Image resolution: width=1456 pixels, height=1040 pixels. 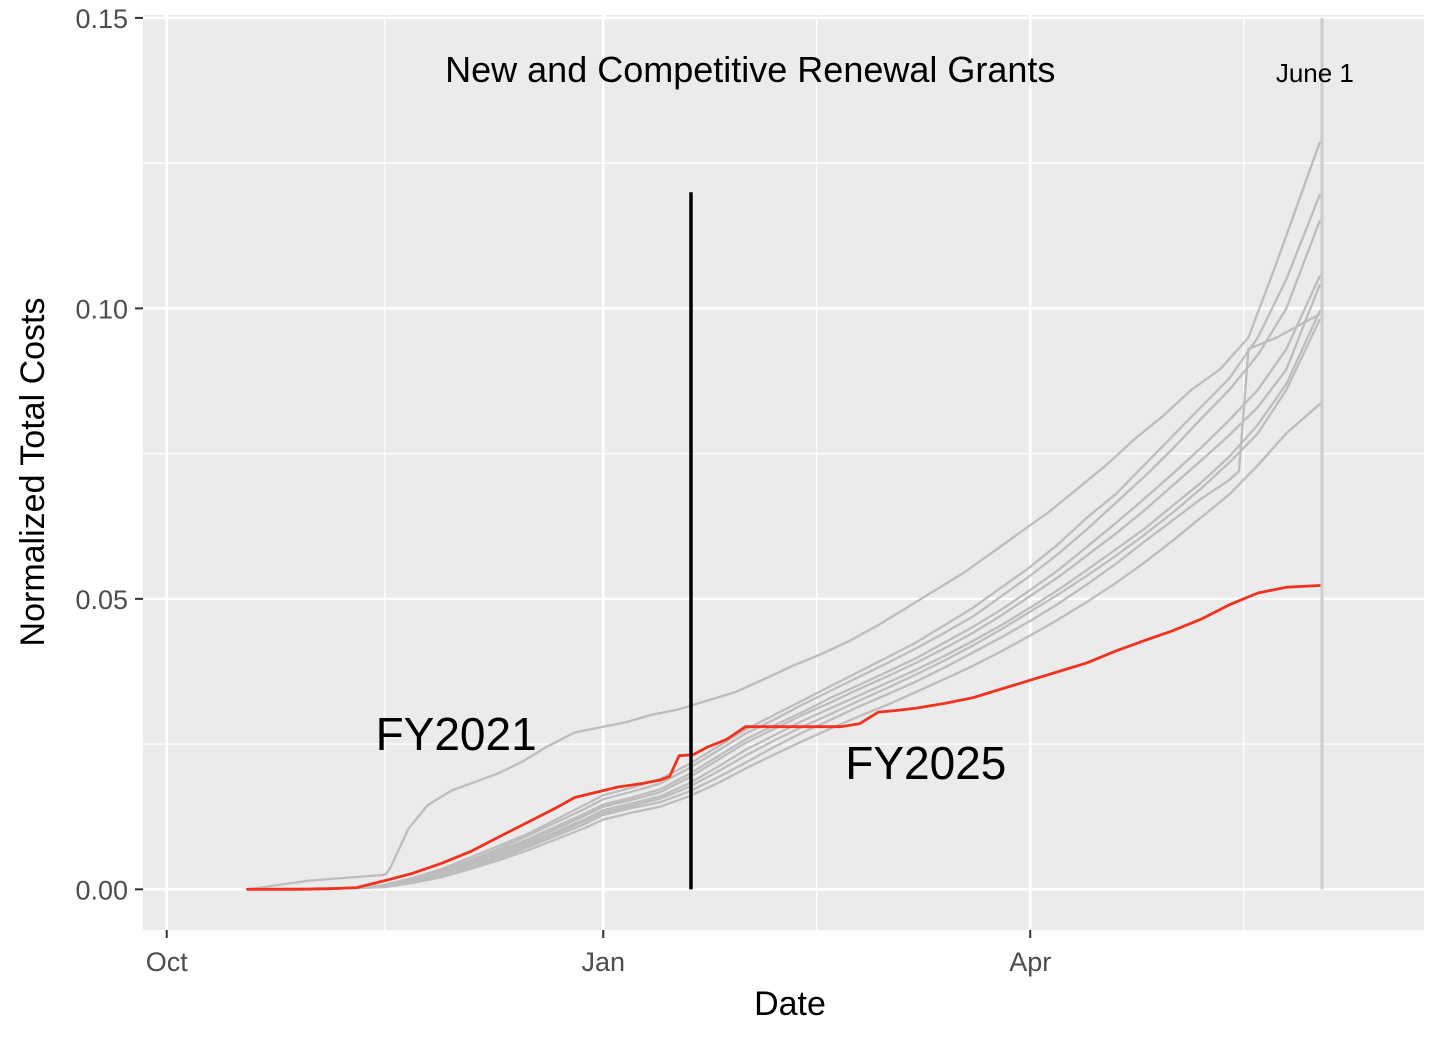 I want to click on x-axis-title: Date, so click(x=790, y=1004).